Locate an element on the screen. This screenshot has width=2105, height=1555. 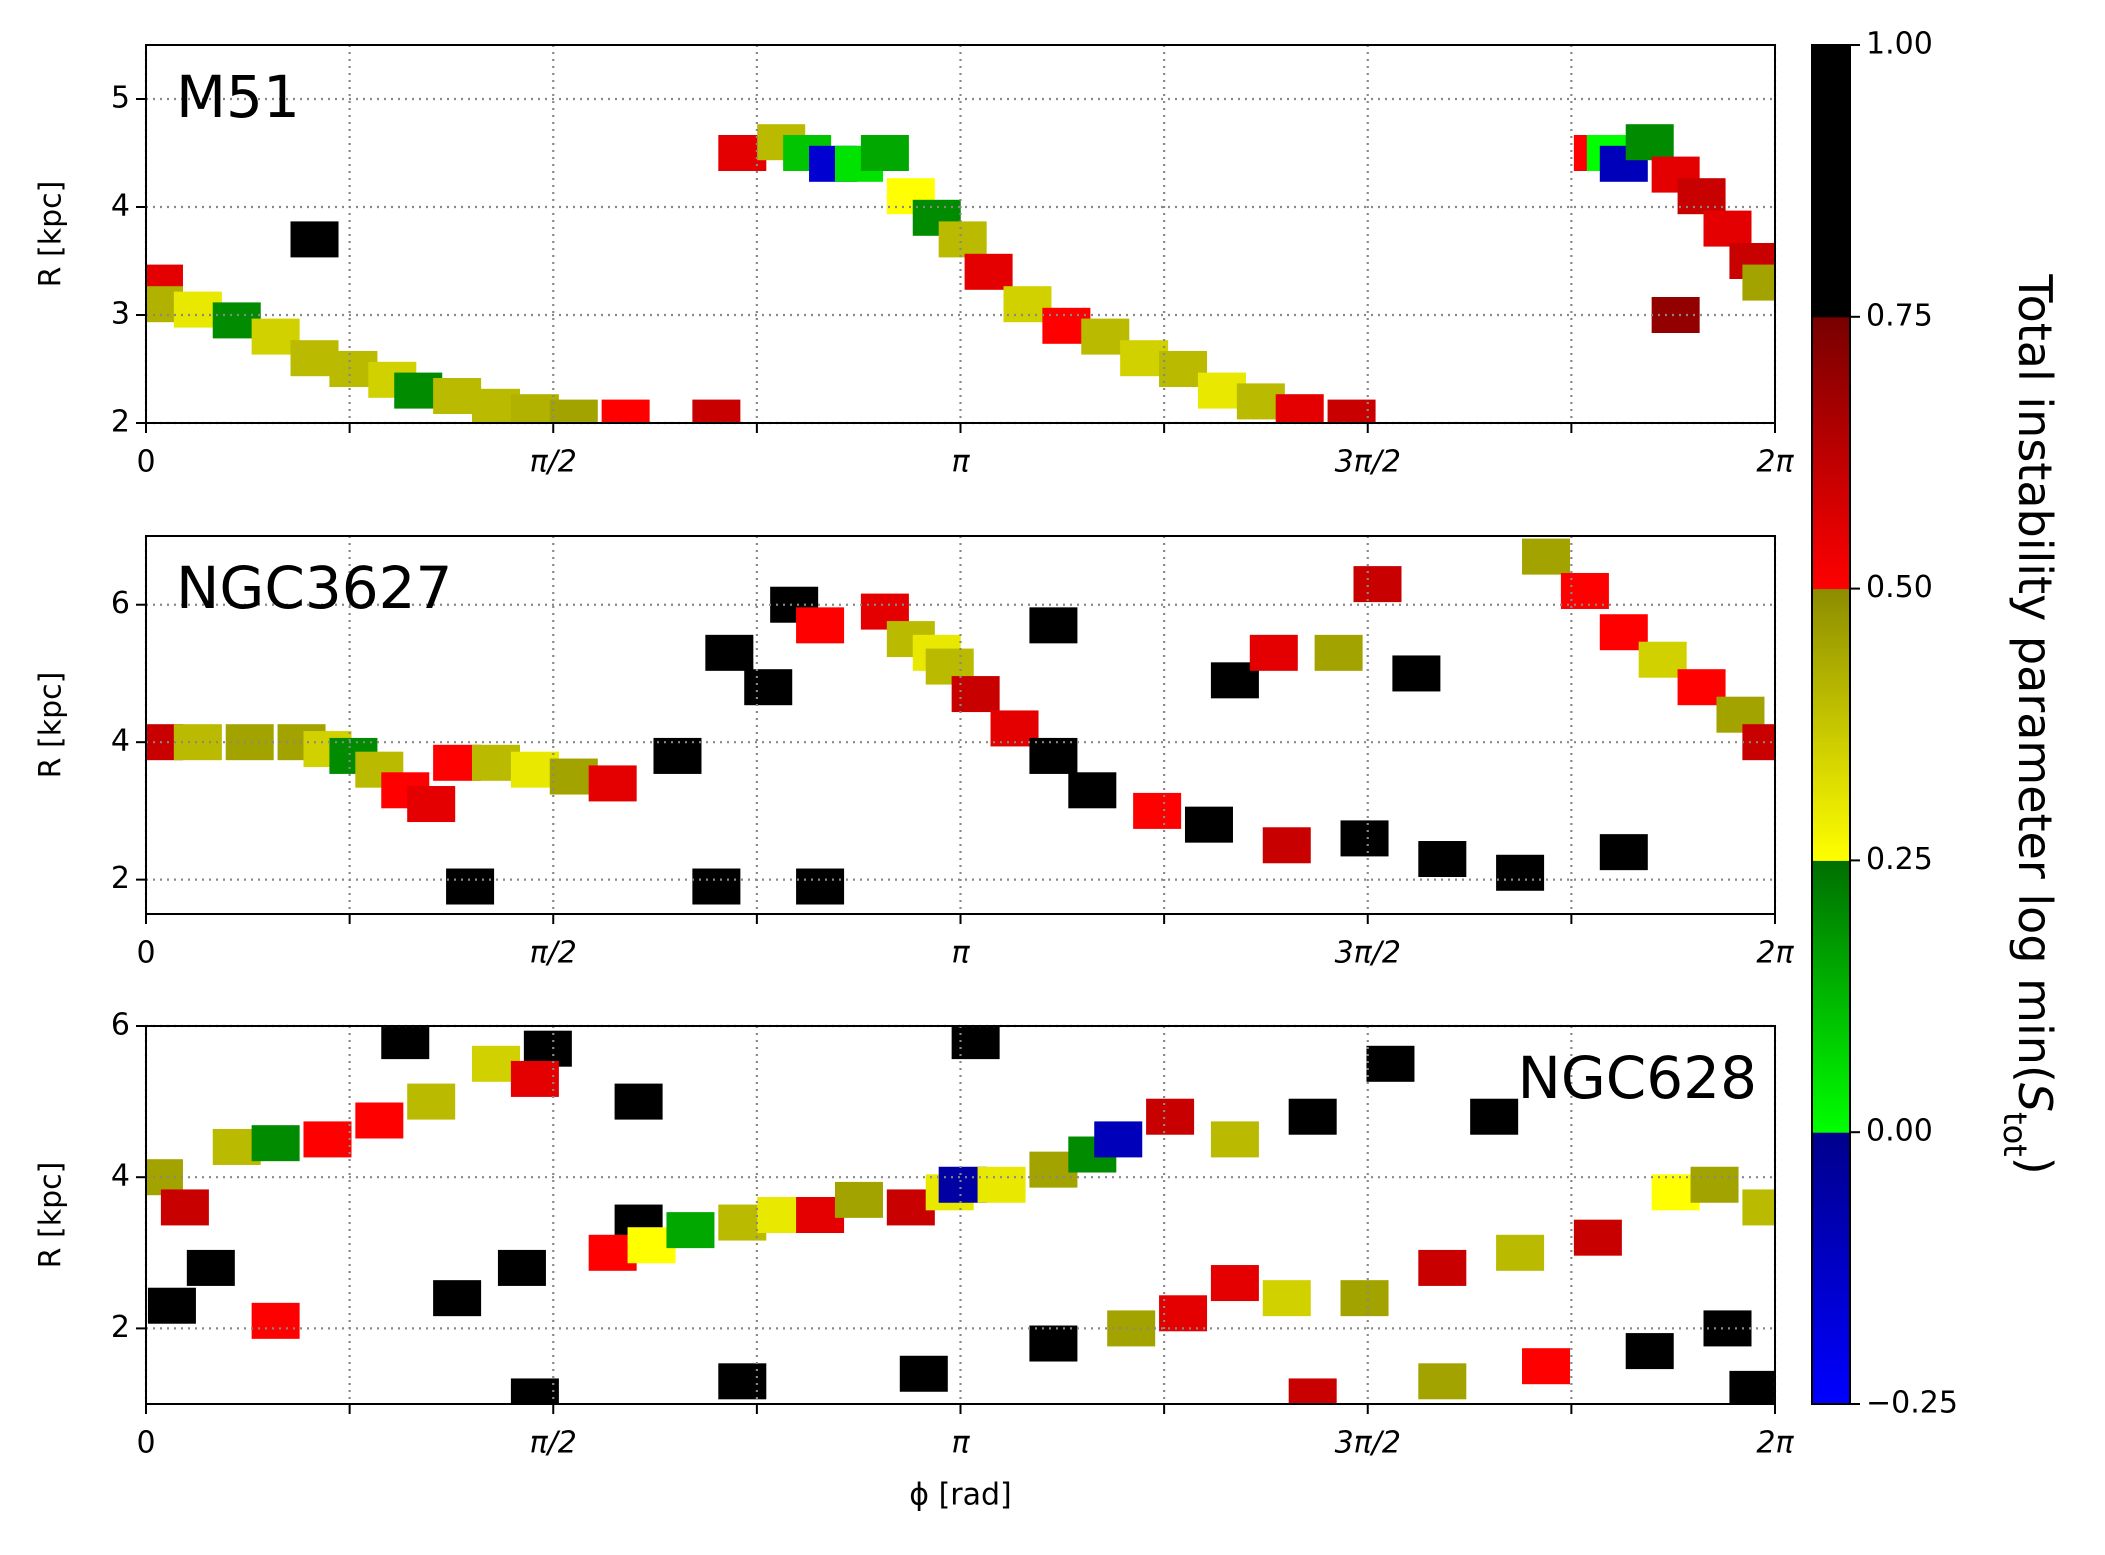
plot-area is located at coordinates (960, 273).